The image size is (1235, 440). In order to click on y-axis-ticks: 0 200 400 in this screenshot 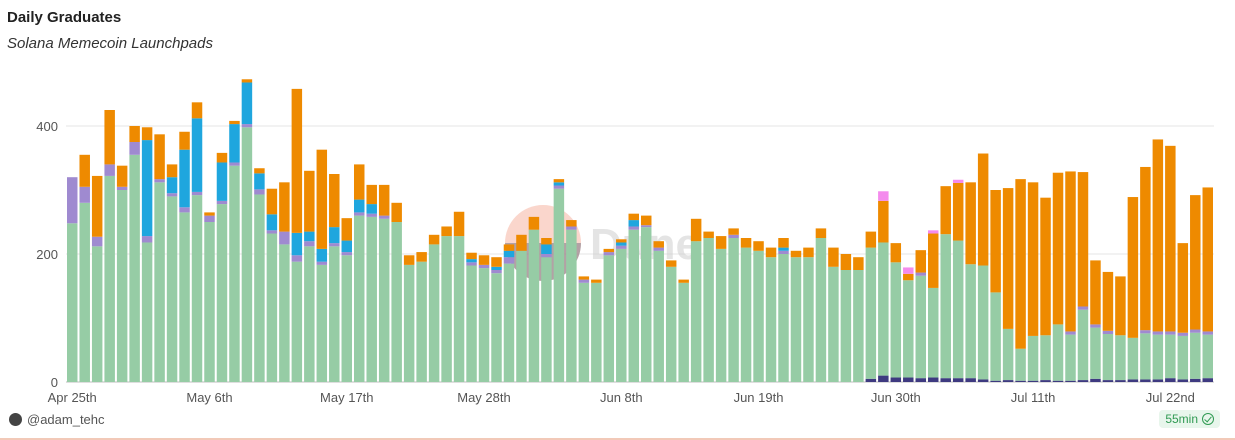, I will do `click(47, 254)`.